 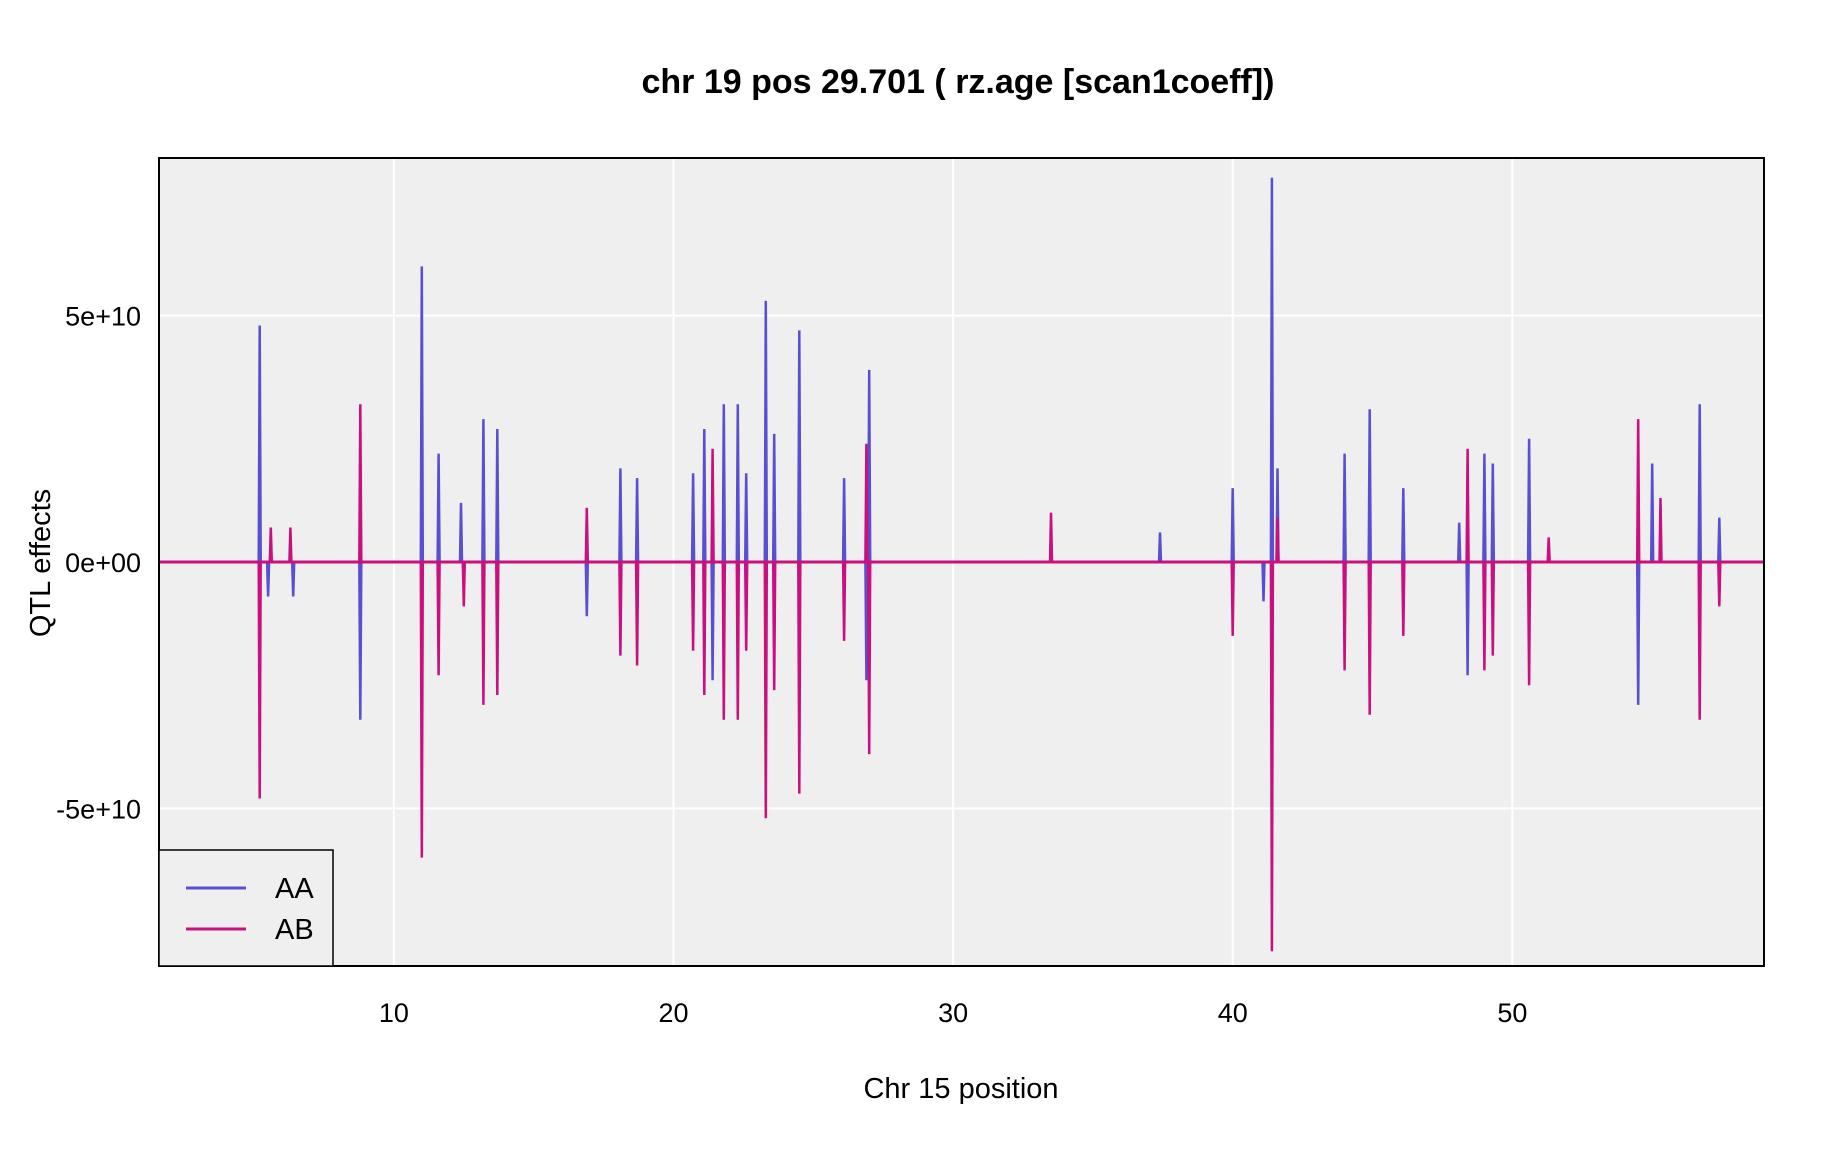 What do you see at coordinates (957, 82) in the screenshot?
I see `chart-title: chr 19 pos 29.701 ( rz.age [scan1coeff])` at bounding box center [957, 82].